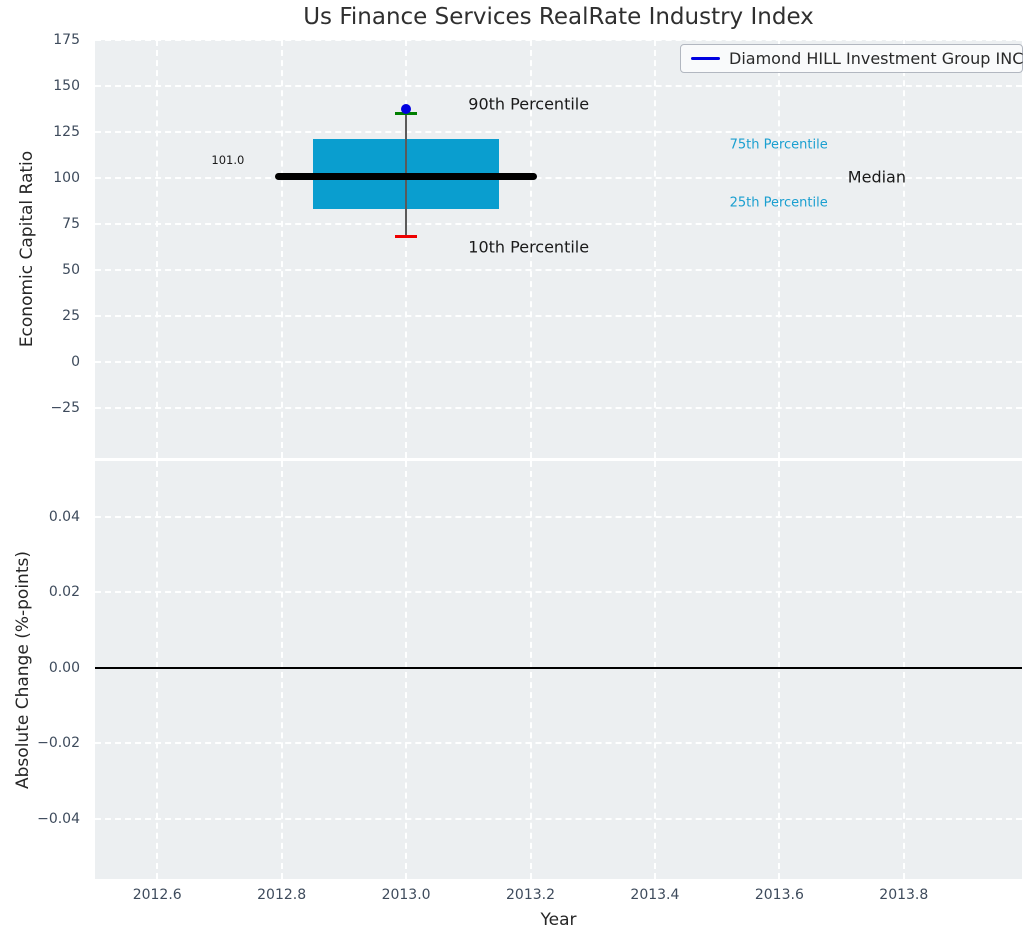  I want to click on x-tick-label: 2012.8, so click(282, 895).